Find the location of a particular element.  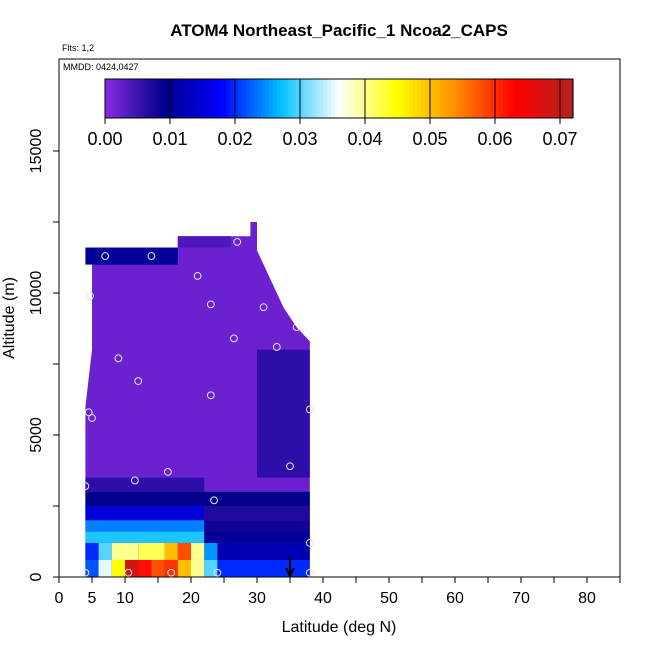

x-tick-label: 80 is located at coordinates (587, 598).